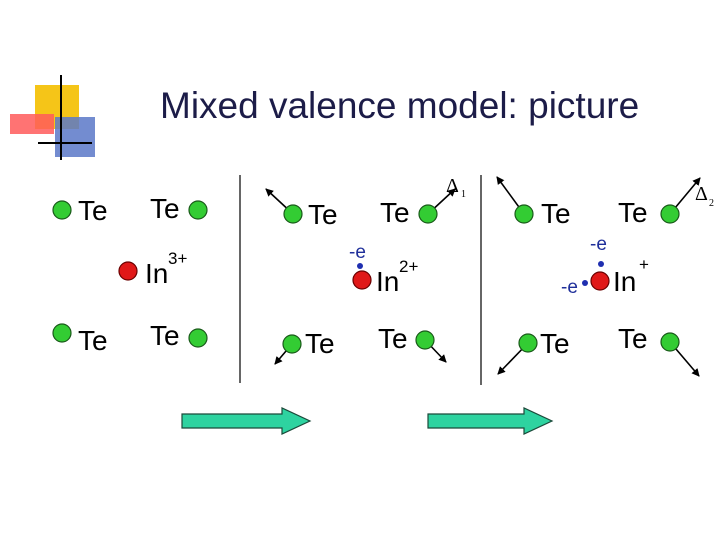 Image resolution: width=720 pixels, height=540 pixels. Describe the element at coordinates (644, 264) in the screenshot. I see `ion-charge: +` at that location.